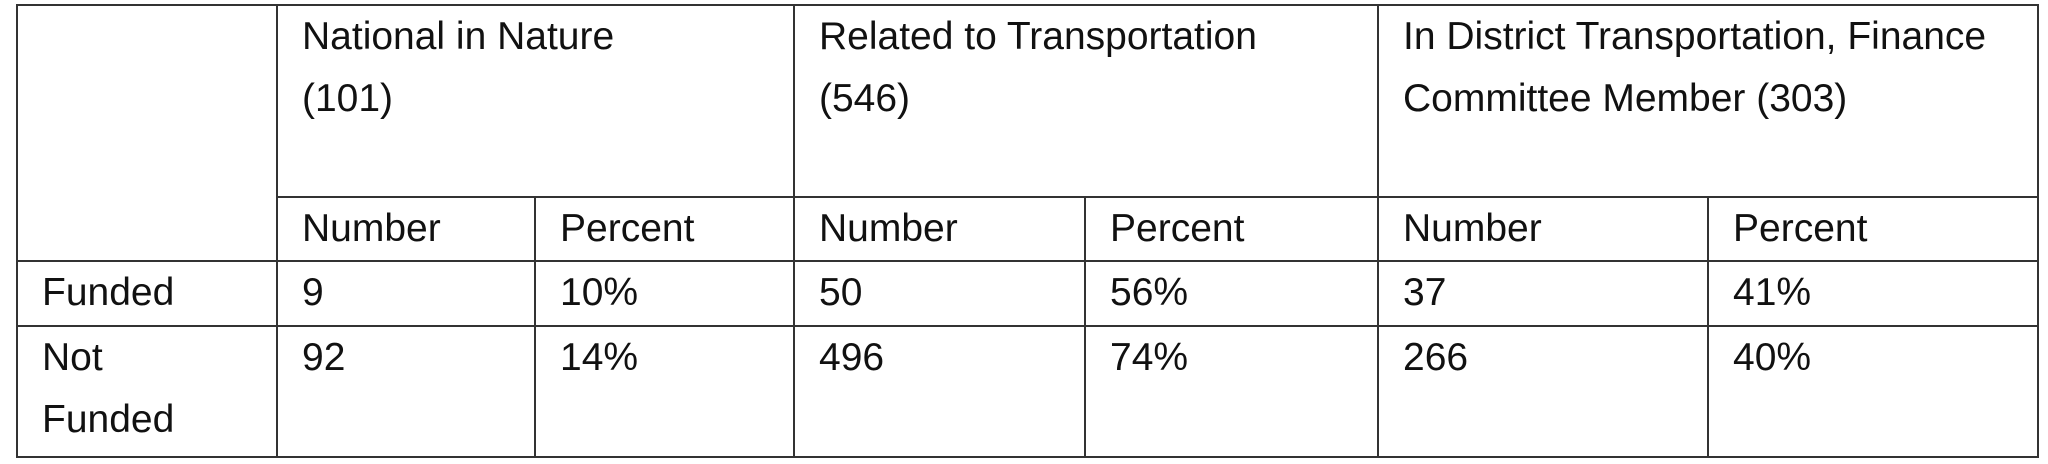  I want to click on data-row: Funded 9 10% 50 56% 37 41%, so click(1027, 293).